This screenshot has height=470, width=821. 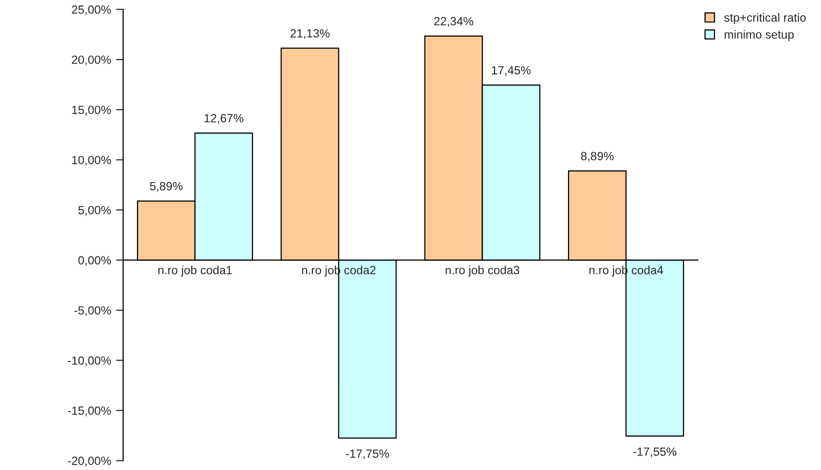 What do you see at coordinates (89, 361) in the screenshot?
I see `y-tick-label: -10,00%` at bounding box center [89, 361].